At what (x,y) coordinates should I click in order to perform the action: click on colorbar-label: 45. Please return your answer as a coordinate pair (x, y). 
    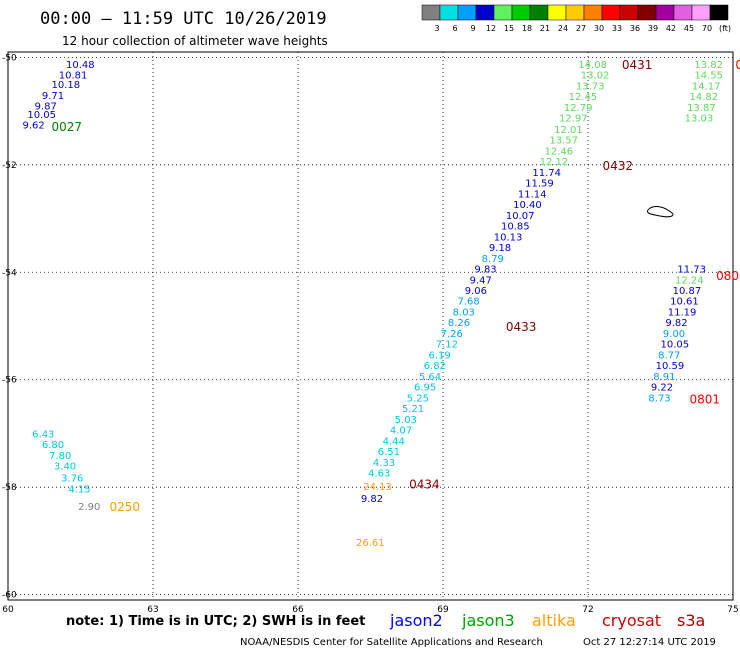
    Looking at the image, I should click on (689, 28).